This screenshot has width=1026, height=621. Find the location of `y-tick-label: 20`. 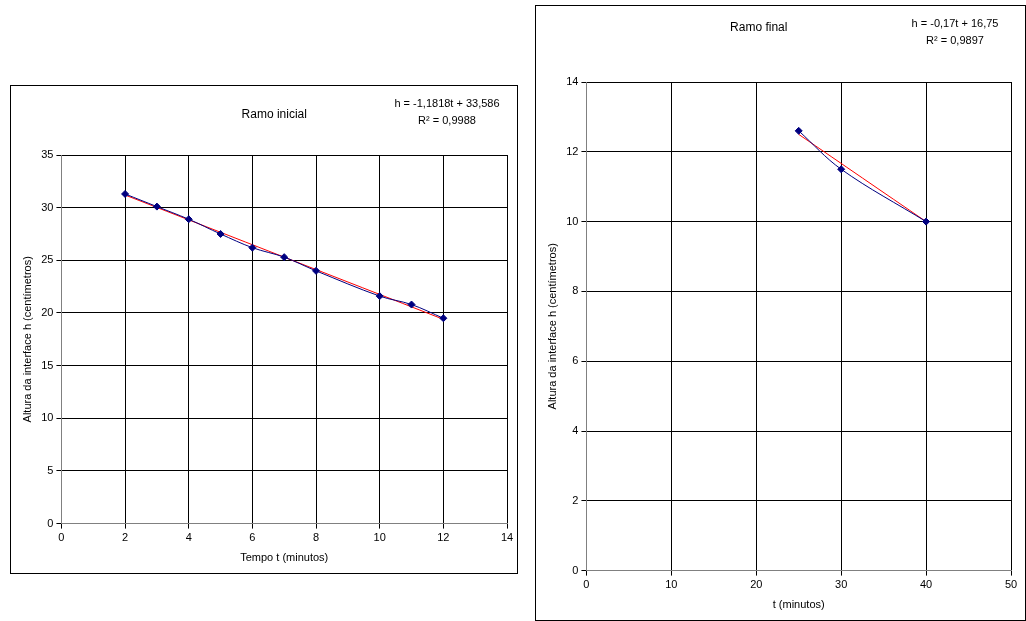

y-tick-label: 20 is located at coordinates (47, 312).